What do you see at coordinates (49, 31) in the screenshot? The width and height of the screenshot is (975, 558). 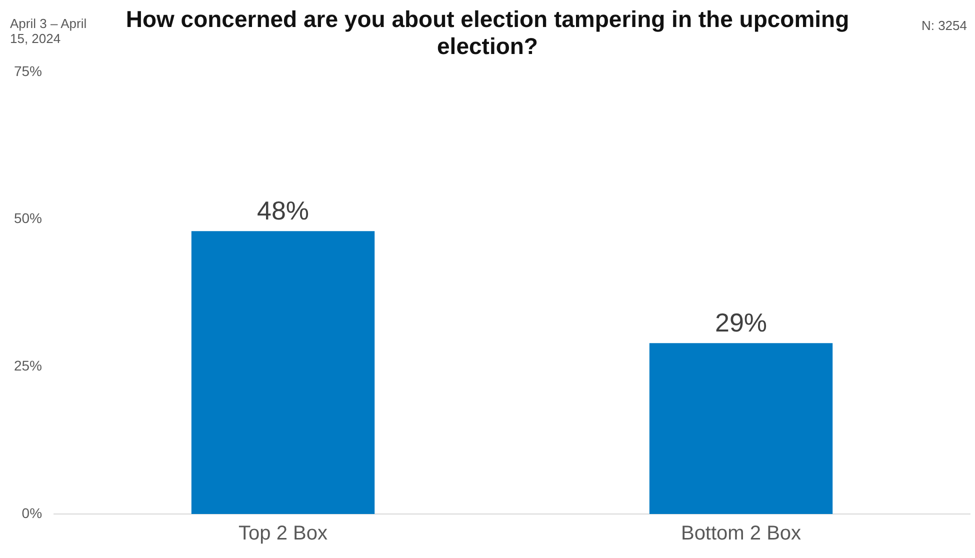 I see `text: April 3 – April 15, 2024` at bounding box center [49, 31].